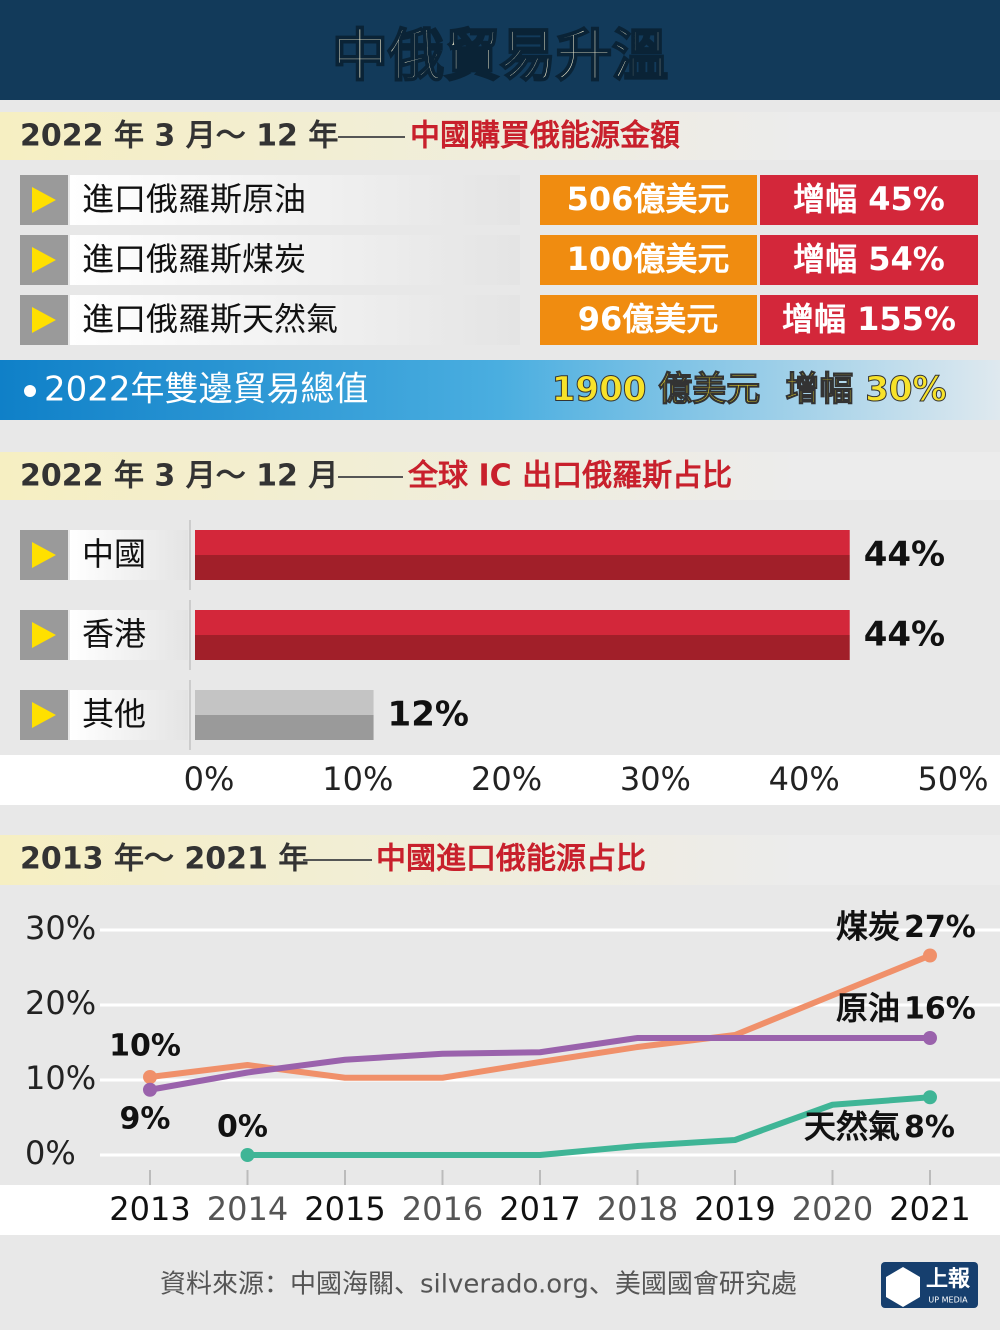 The width and height of the screenshot is (1000, 1330). Describe the element at coordinates (506, 779) in the screenshot. I see `x-tick-label: 20%` at that location.